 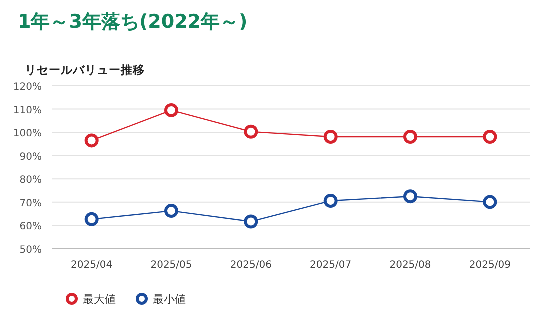 What do you see at coordinates (251, 265) in the screenshot?
I see `x-tick-label: 2025/06` at bounding box center [251, 265].